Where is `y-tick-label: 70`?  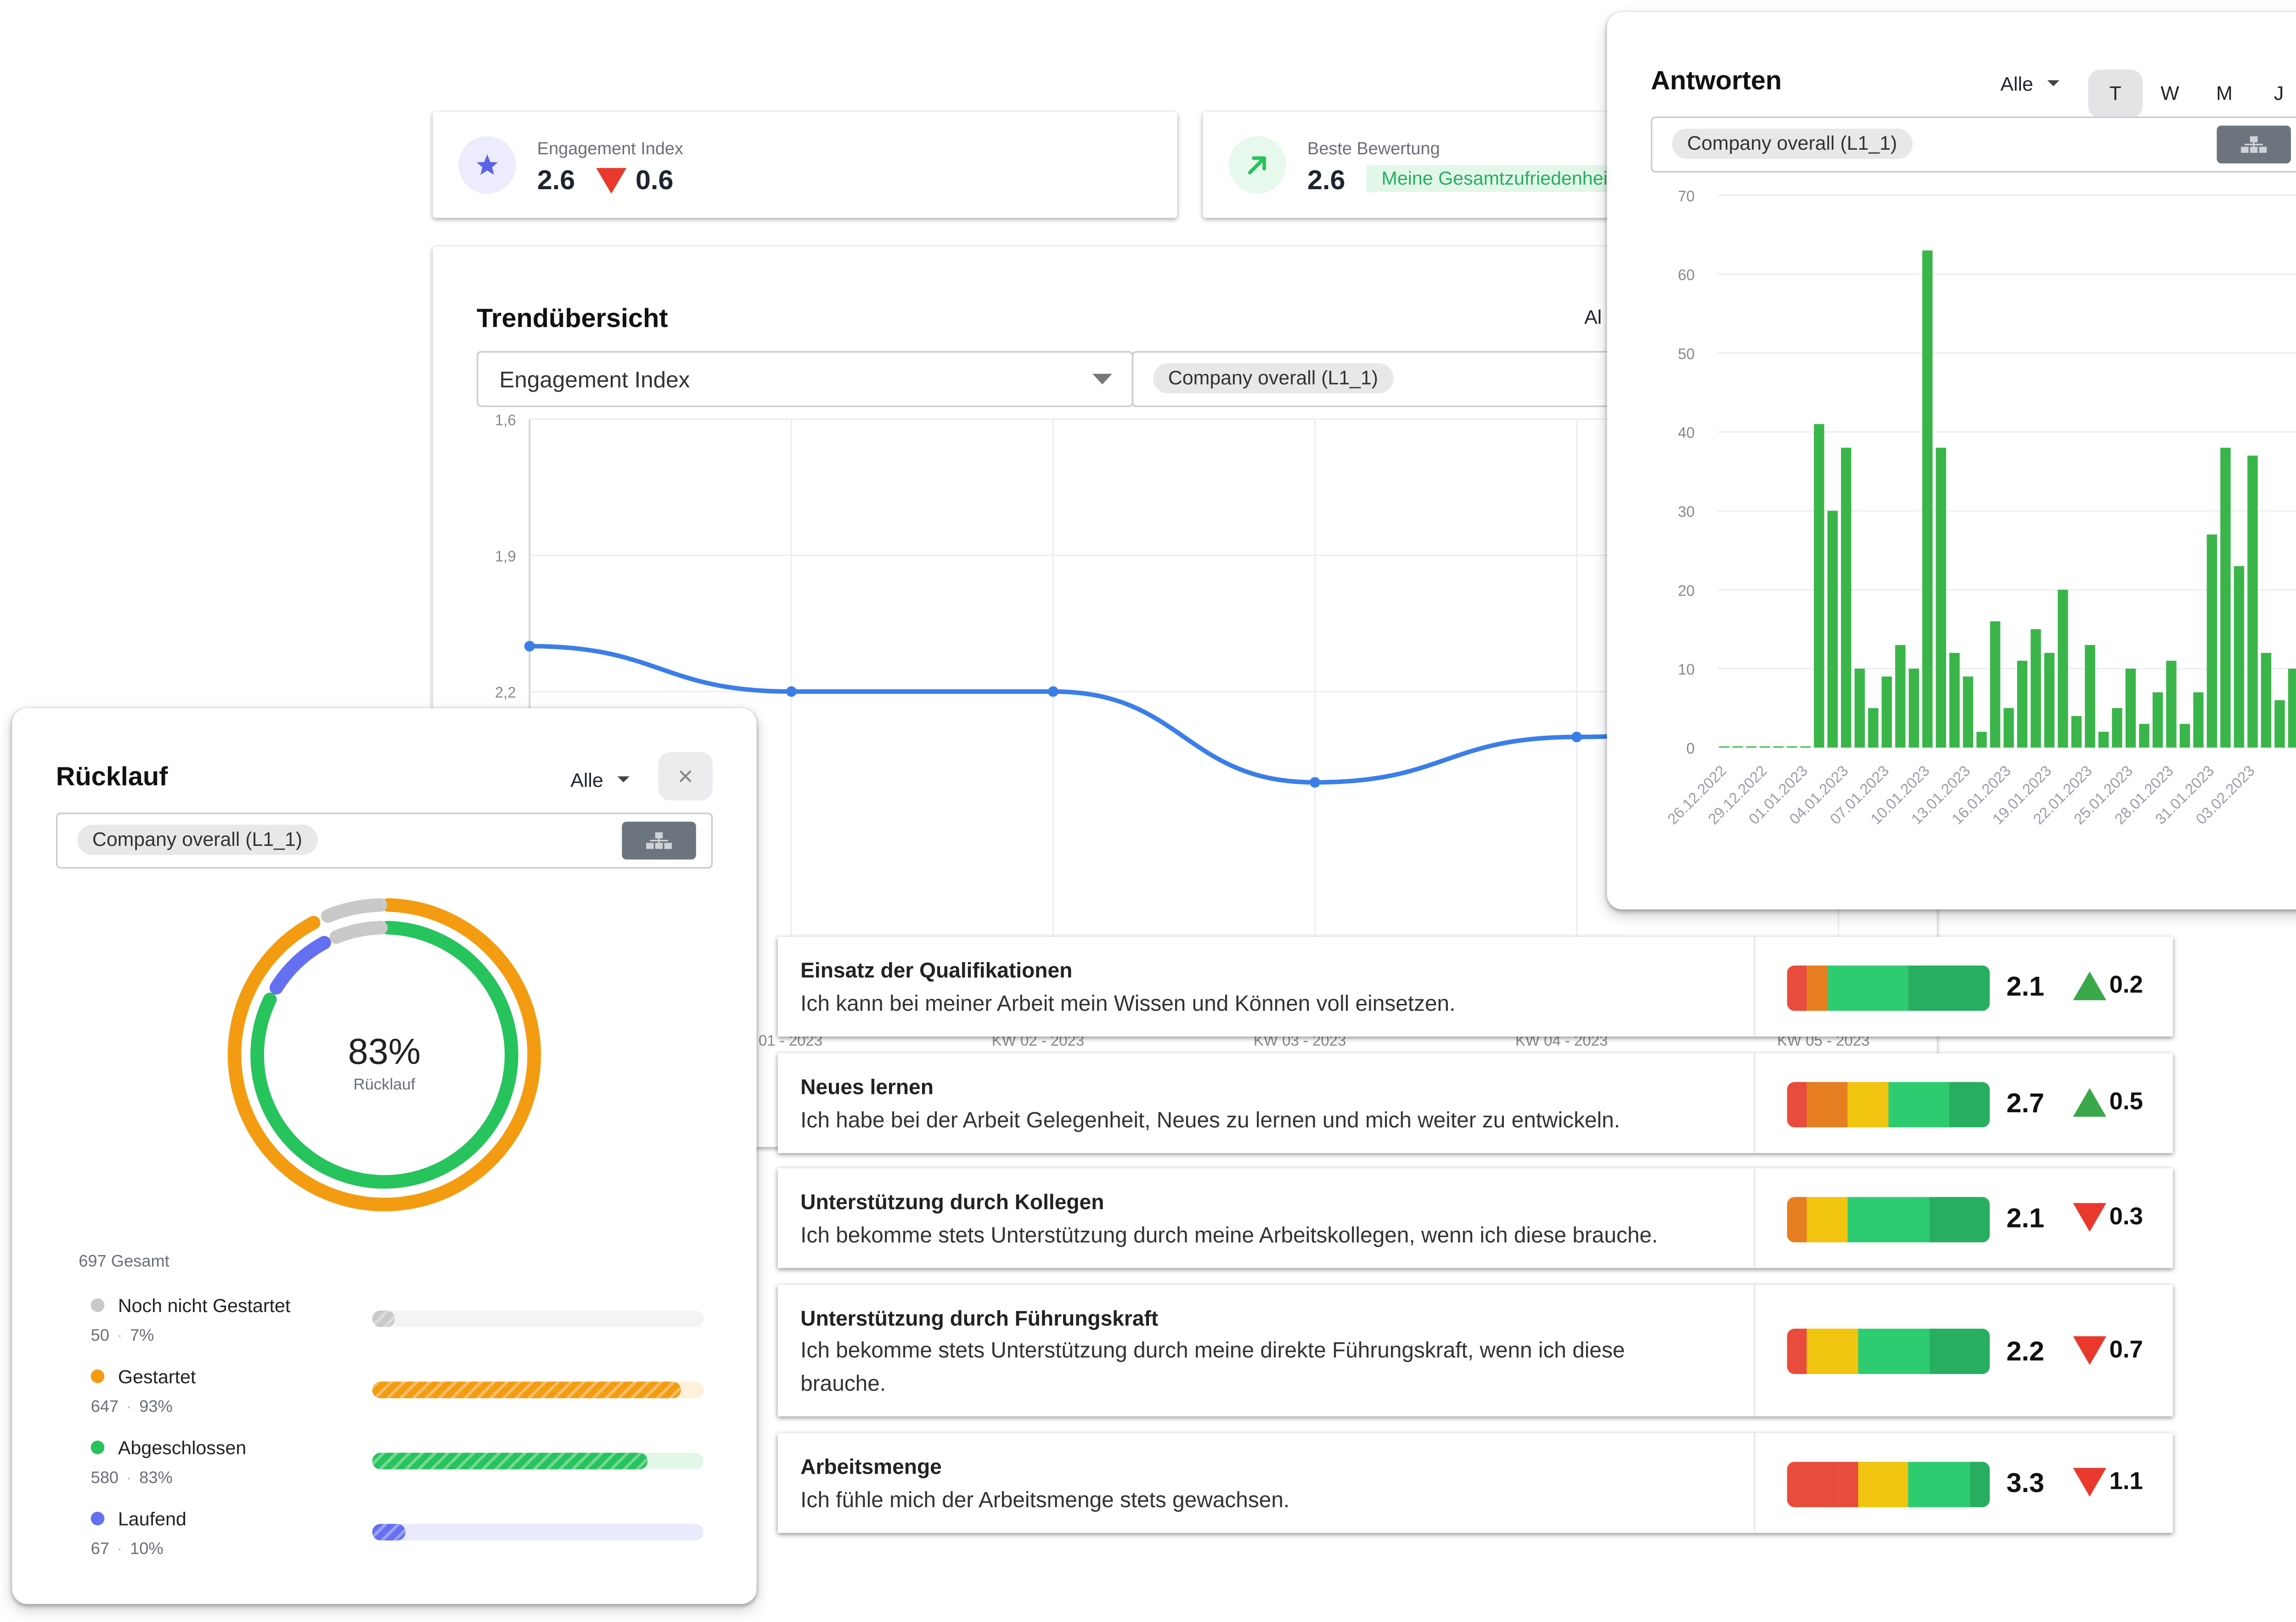 y-tick-label: 70 is located at coordinates (1686, 195).